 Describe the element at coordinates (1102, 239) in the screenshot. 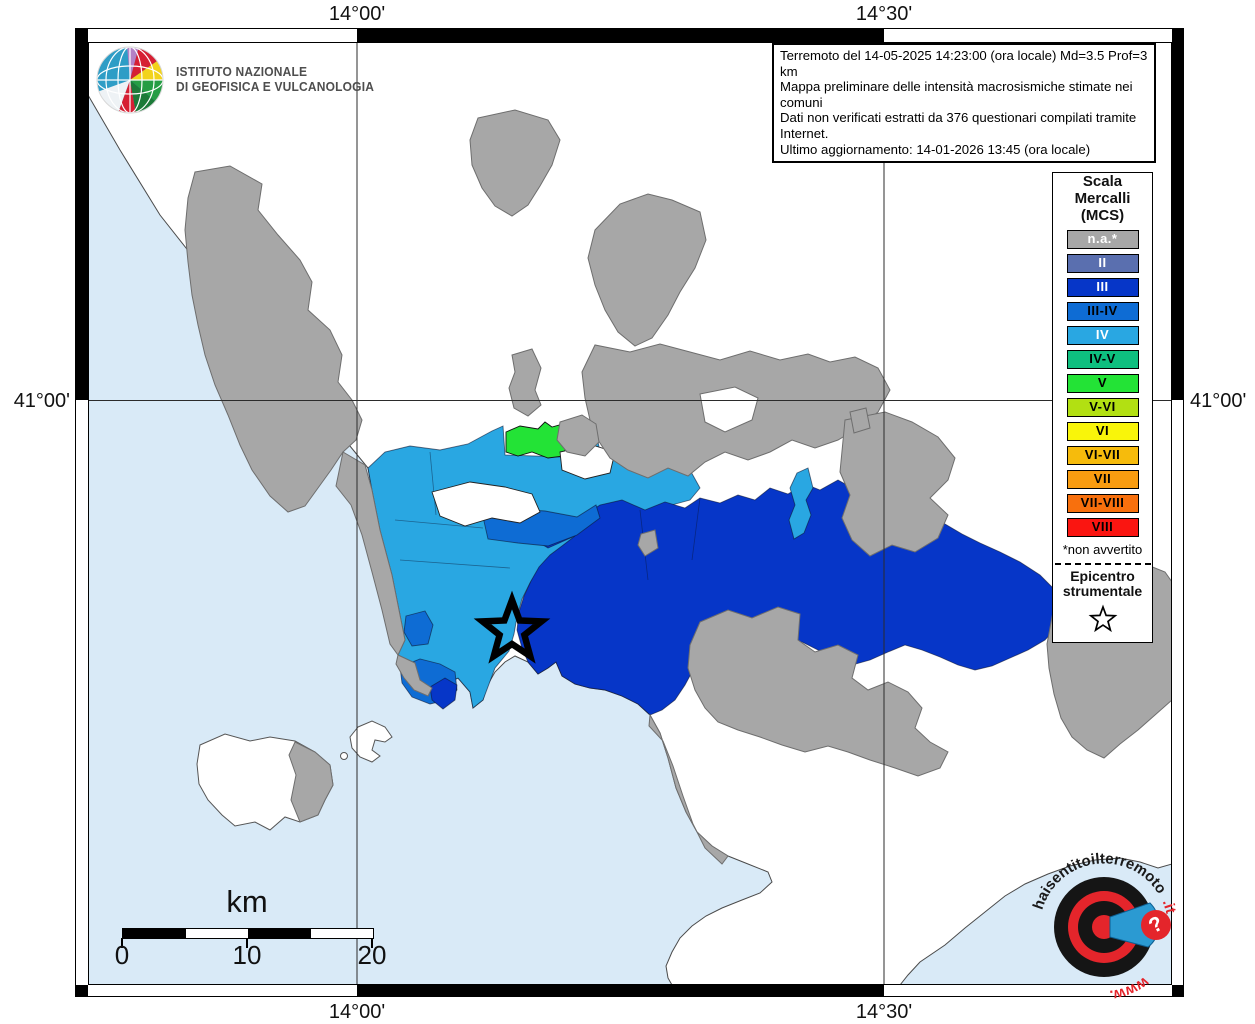

I see `legend-item-na: n.a.*` at that location.